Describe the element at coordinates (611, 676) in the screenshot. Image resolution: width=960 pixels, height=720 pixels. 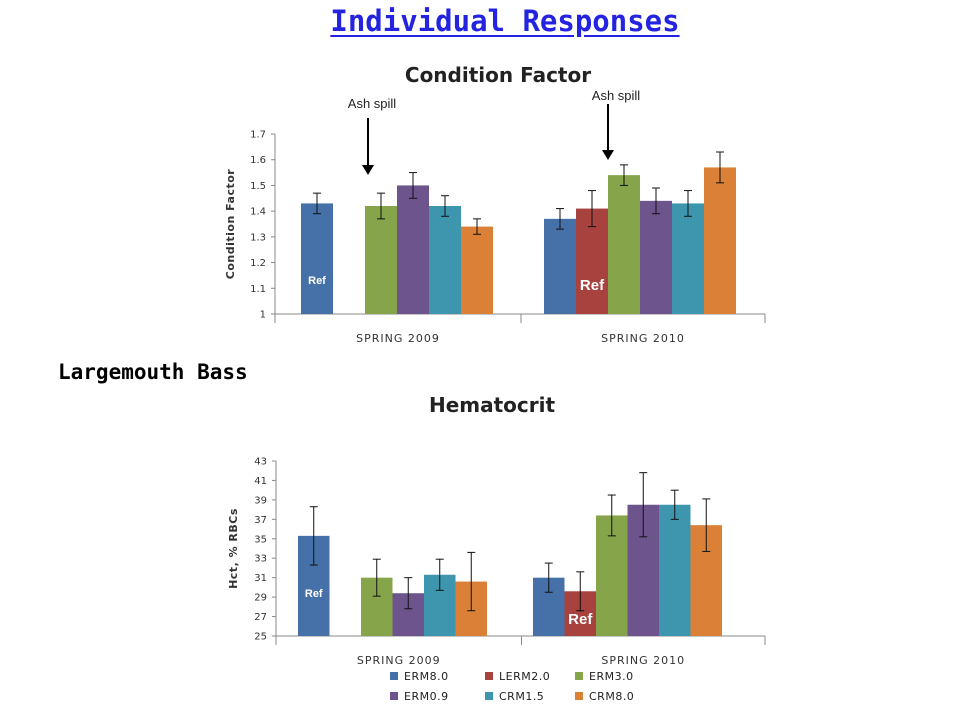
I see `legend-label-erm3-0: ERM3.0` at that location.